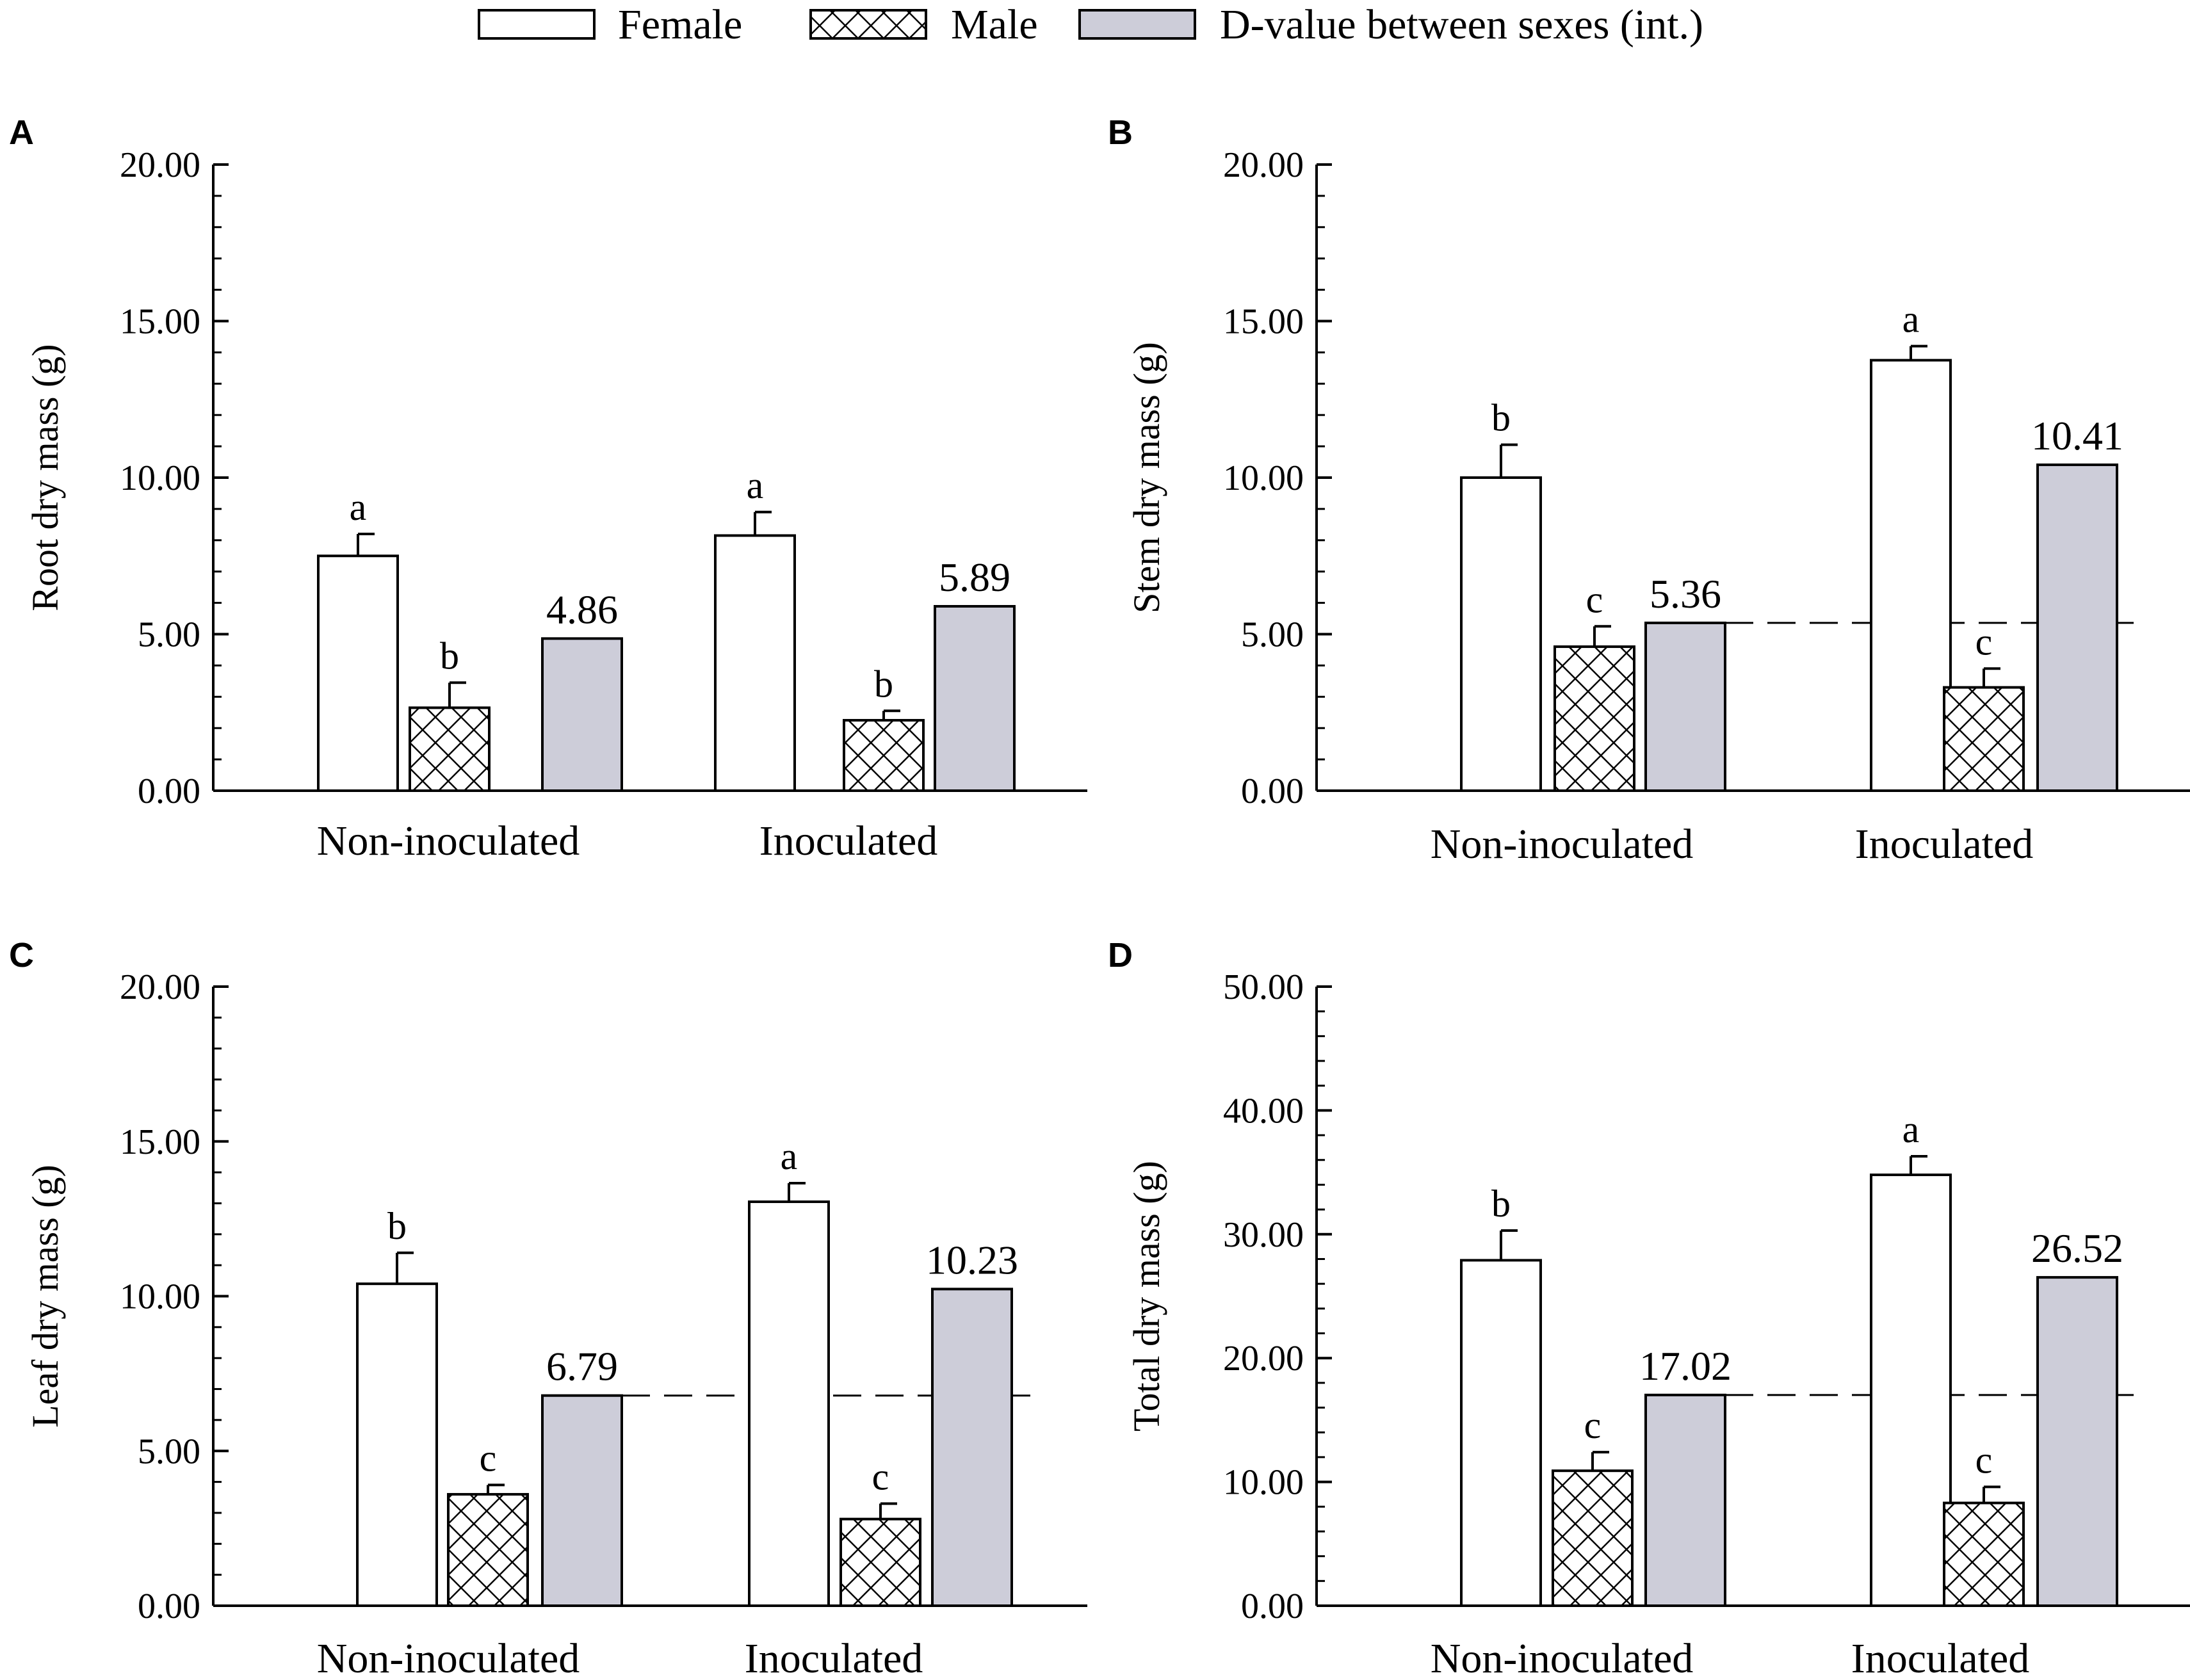 The image size is (2190, 1680). Describe the element at coordinates (582, 1366) in the screenshot. I see `dvalue-label-c: 6.79` at that location.